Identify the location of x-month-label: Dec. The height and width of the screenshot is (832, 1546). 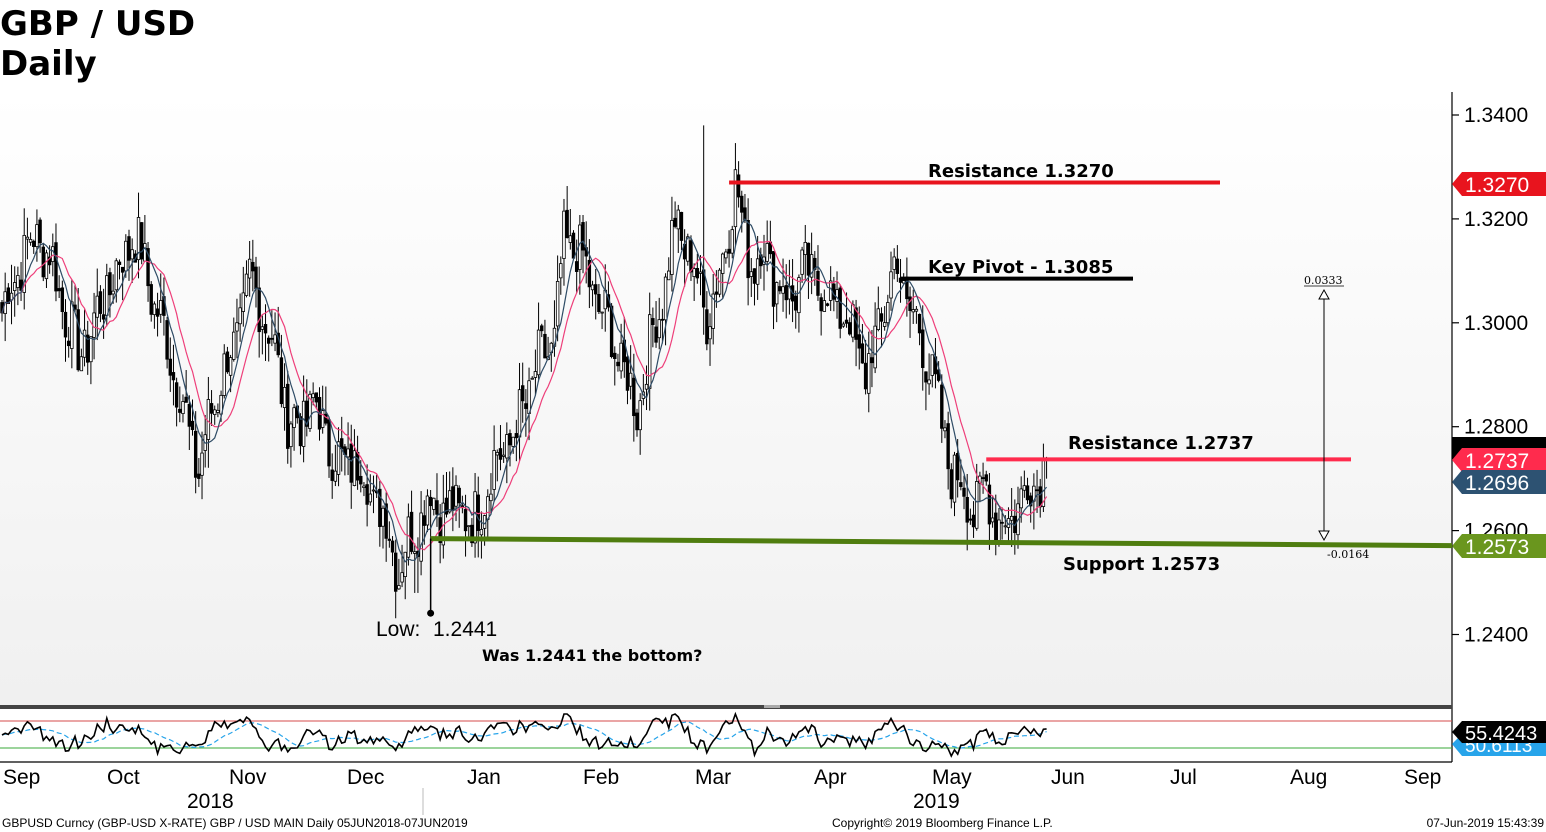
(365, 777).